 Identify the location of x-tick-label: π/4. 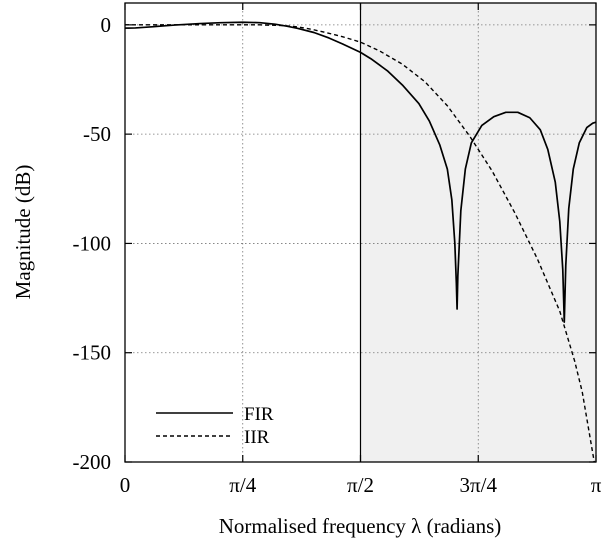
(242, 485).